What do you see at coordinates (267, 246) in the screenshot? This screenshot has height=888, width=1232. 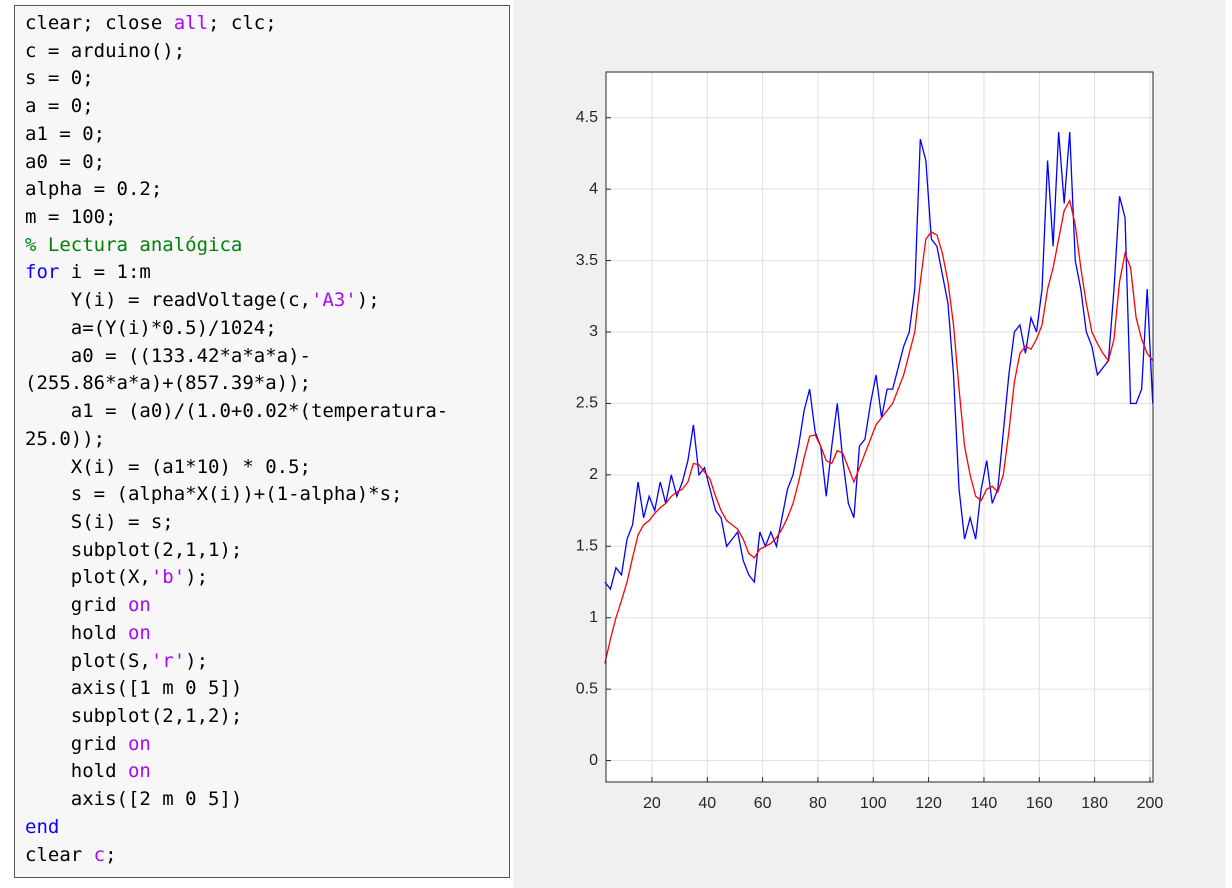 I see `code-line: % Lectura analógica` at bounding box center [267, 246].